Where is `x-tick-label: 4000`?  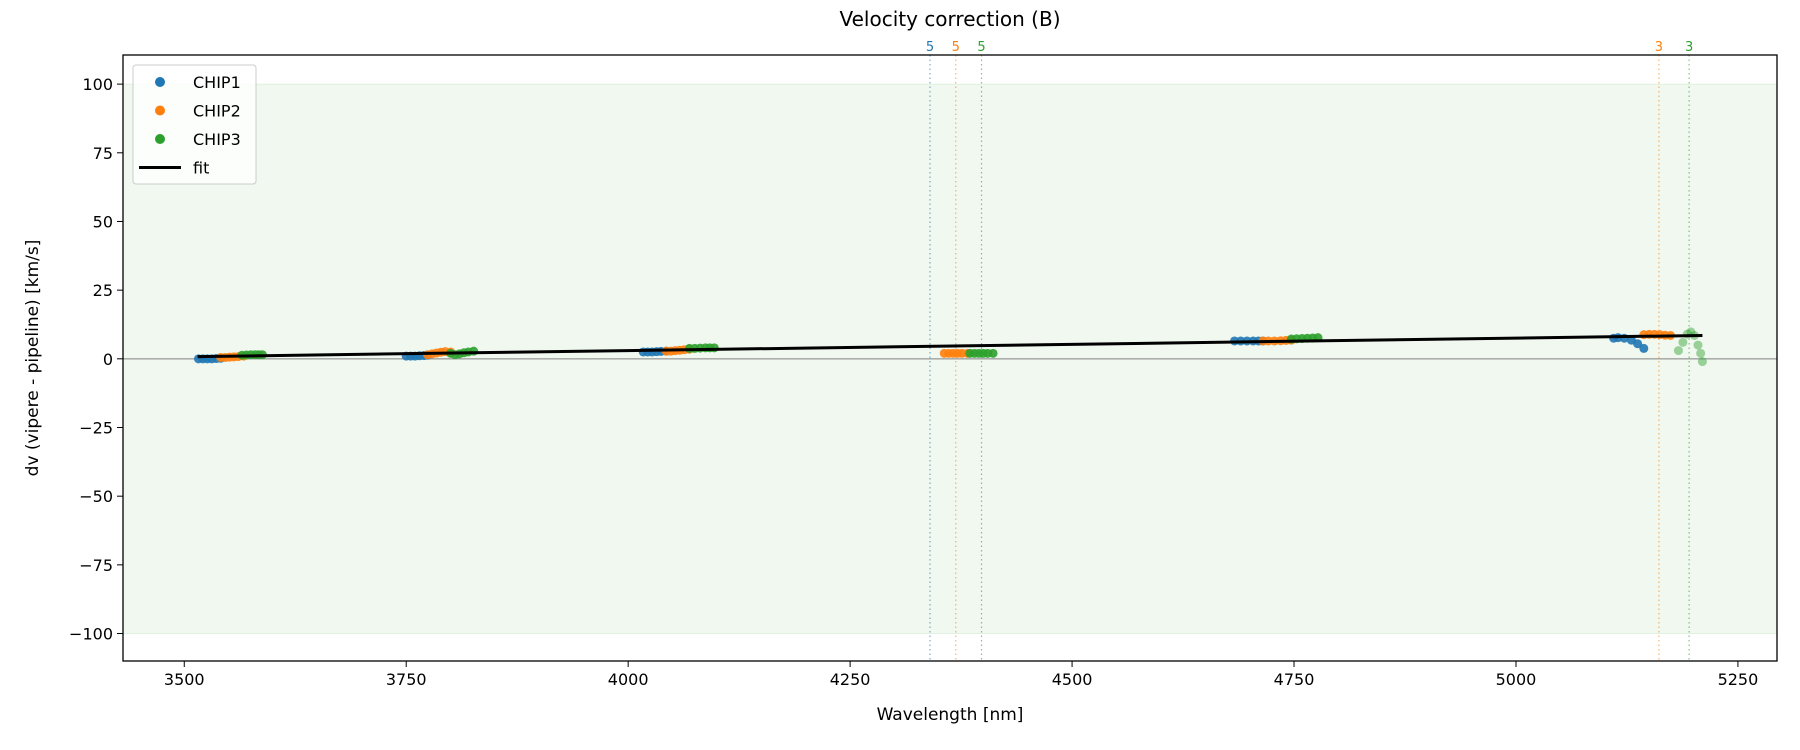 x-tick-label: 4000 is located at coordinates (628, 679).